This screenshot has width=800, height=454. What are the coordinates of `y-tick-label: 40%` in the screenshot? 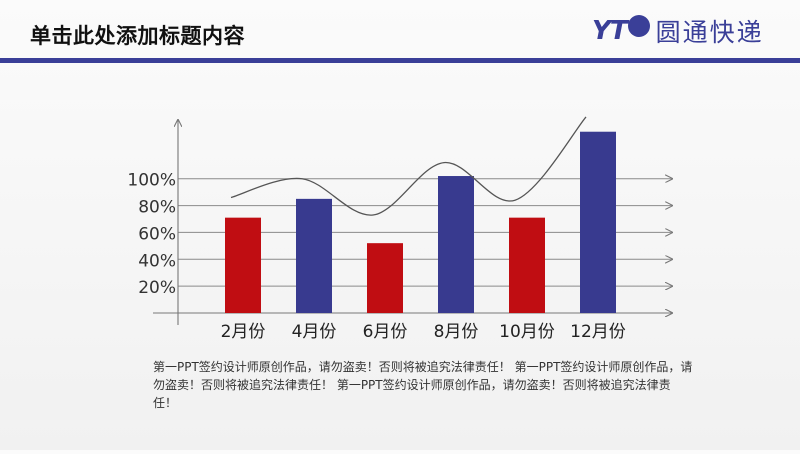 It's located at (157, 261).